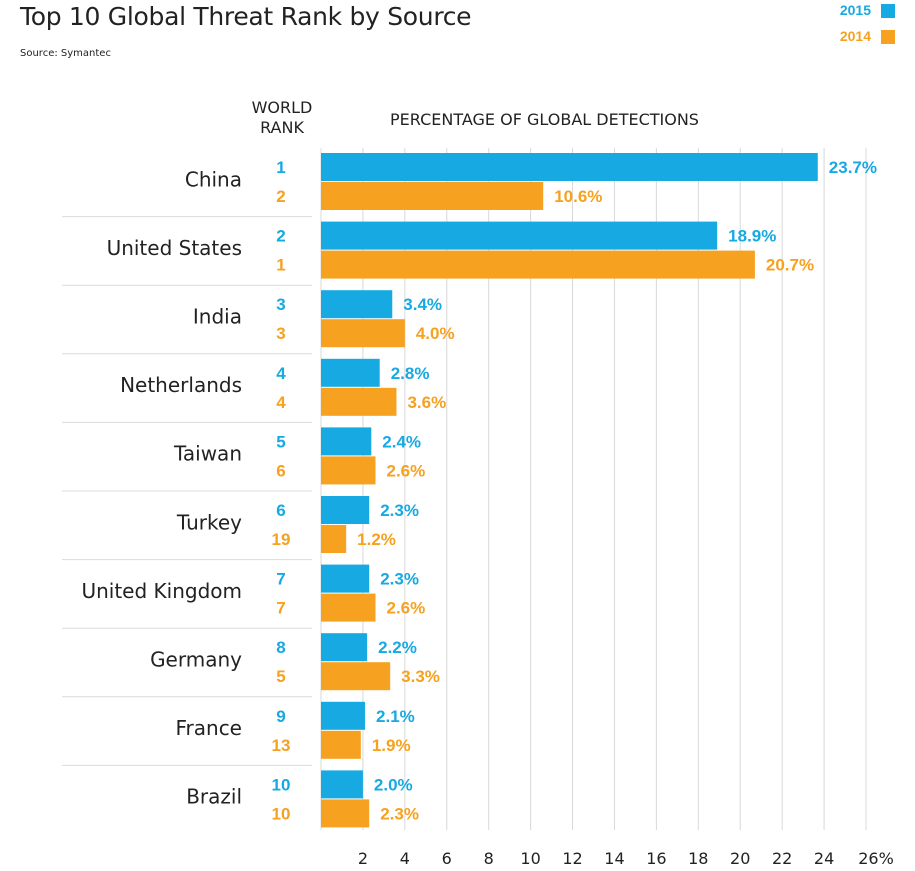  Describe the element at coordinates (280, 265) in the screenshot. I see `rank-label-united-states-2014: 1` at that location.